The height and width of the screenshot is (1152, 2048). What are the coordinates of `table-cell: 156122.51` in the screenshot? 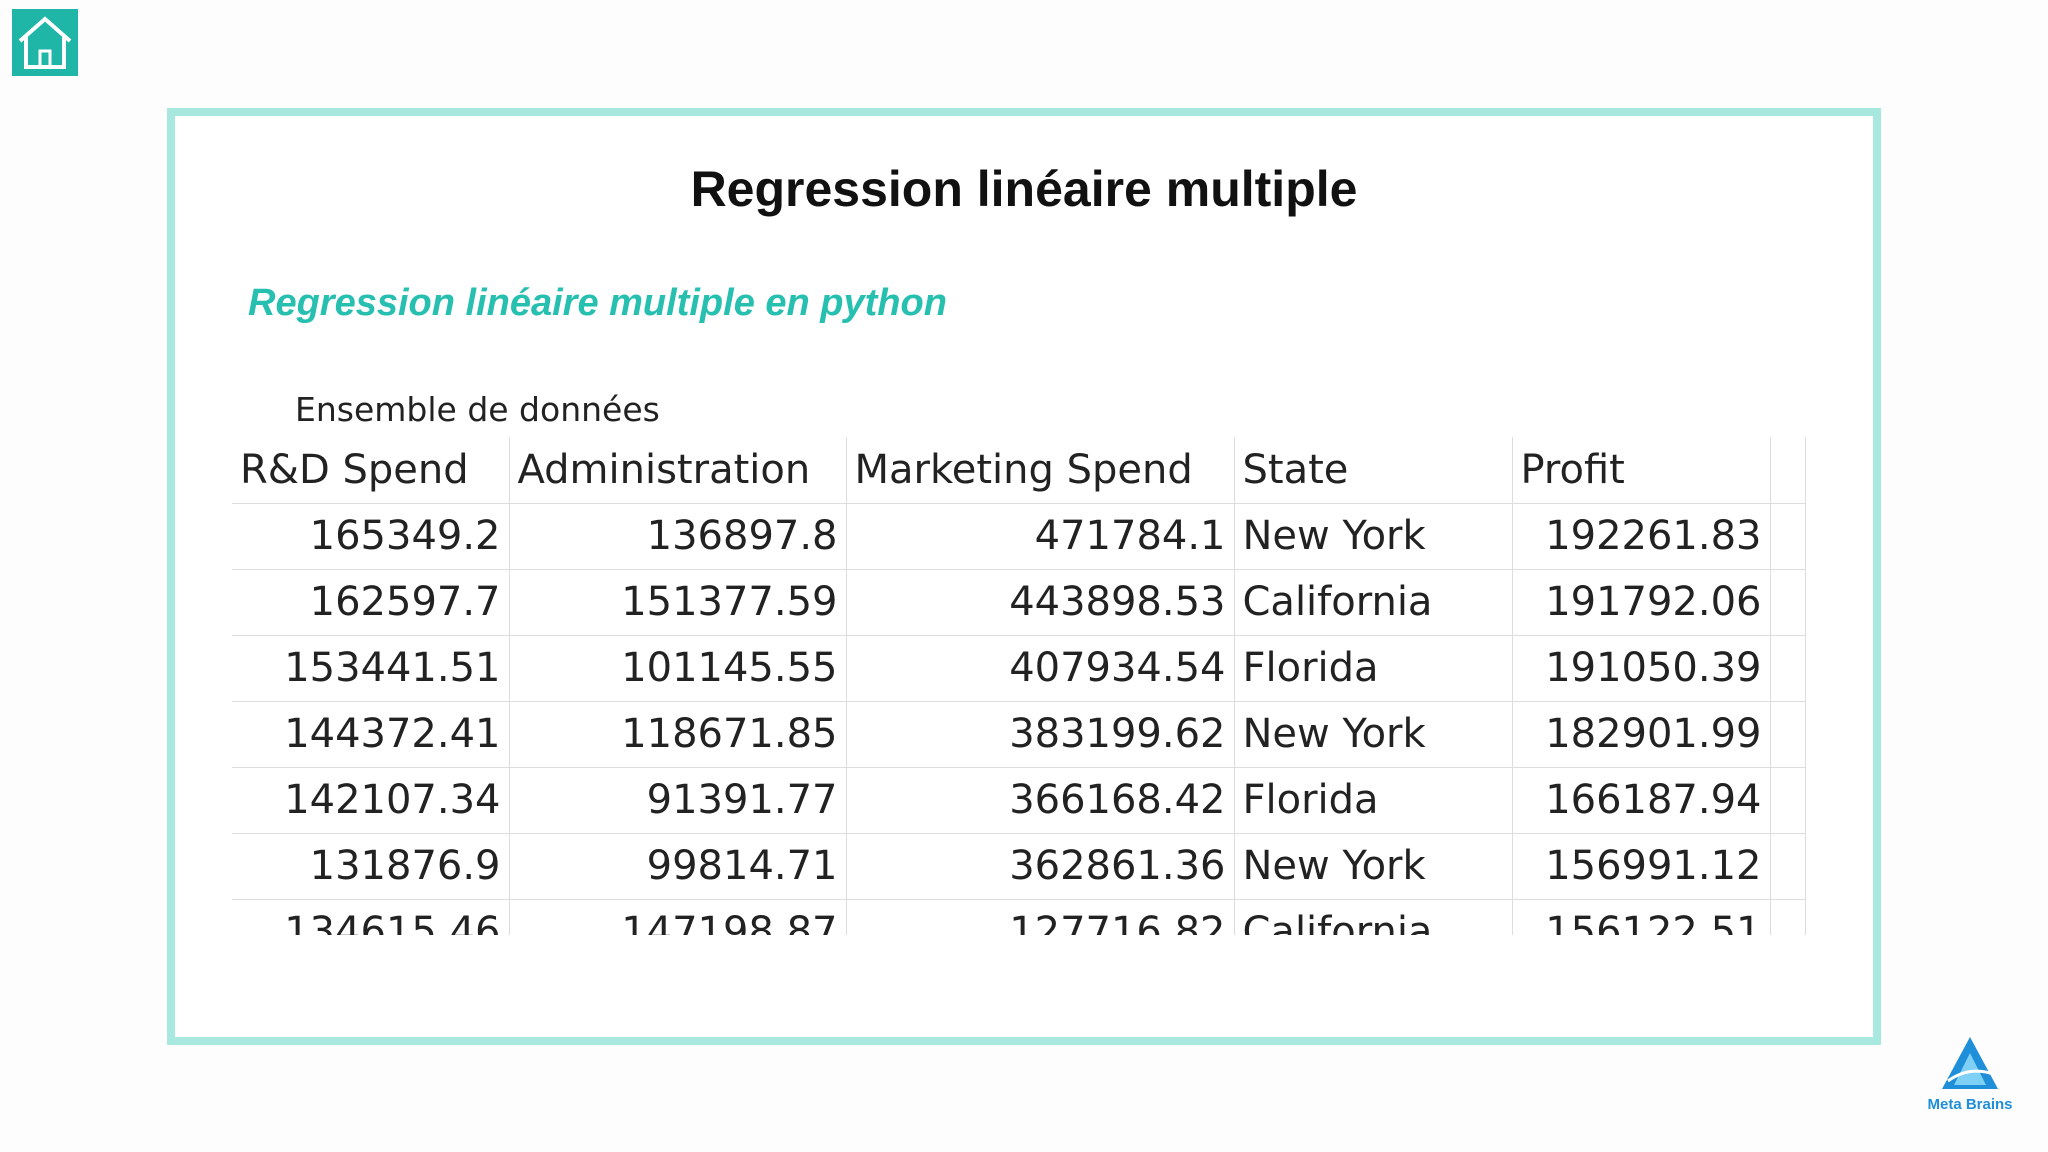 It's located at (1641, 917).